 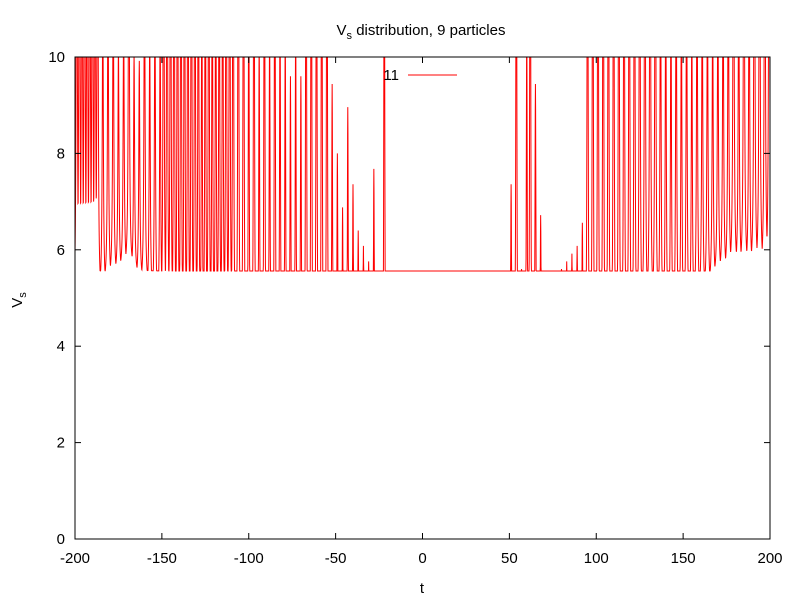 I want to click on y-tick-label: 8, so click(x=61, y=153).